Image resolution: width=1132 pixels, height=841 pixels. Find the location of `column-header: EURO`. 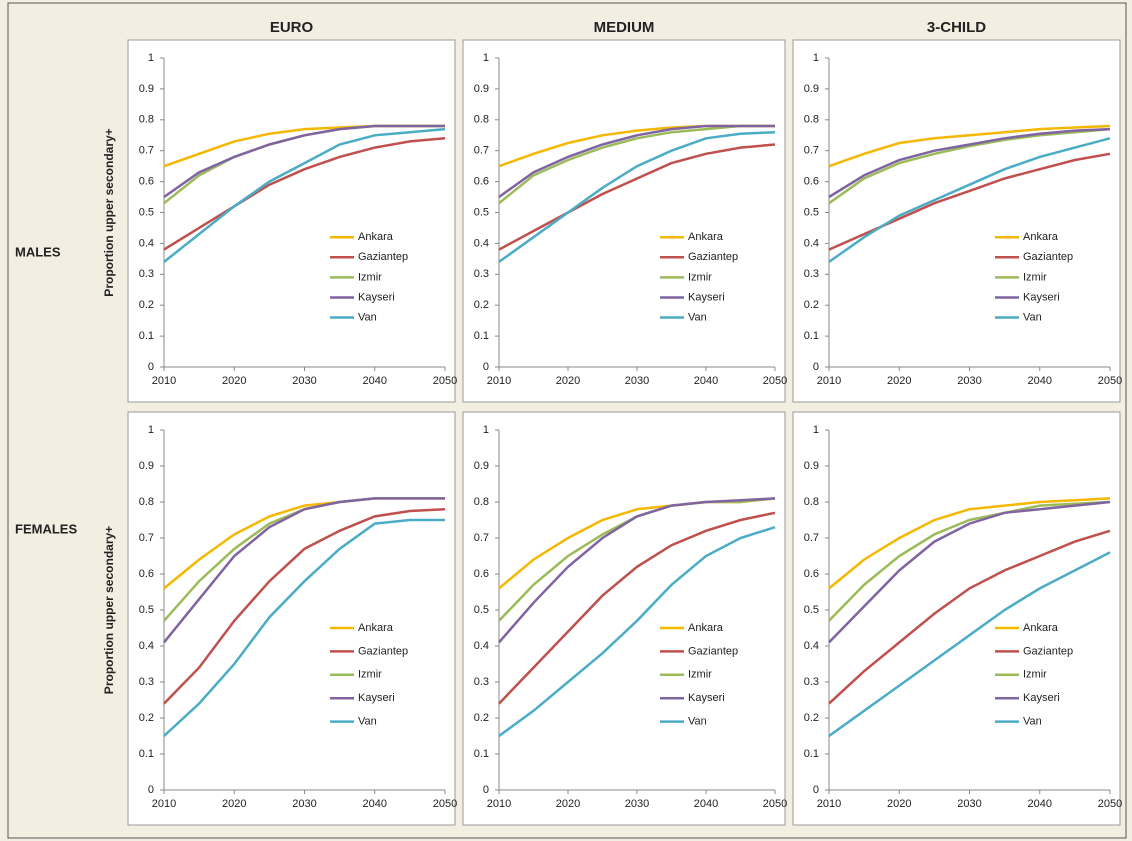

column-header: EURO is located at coordinates (292, 27).